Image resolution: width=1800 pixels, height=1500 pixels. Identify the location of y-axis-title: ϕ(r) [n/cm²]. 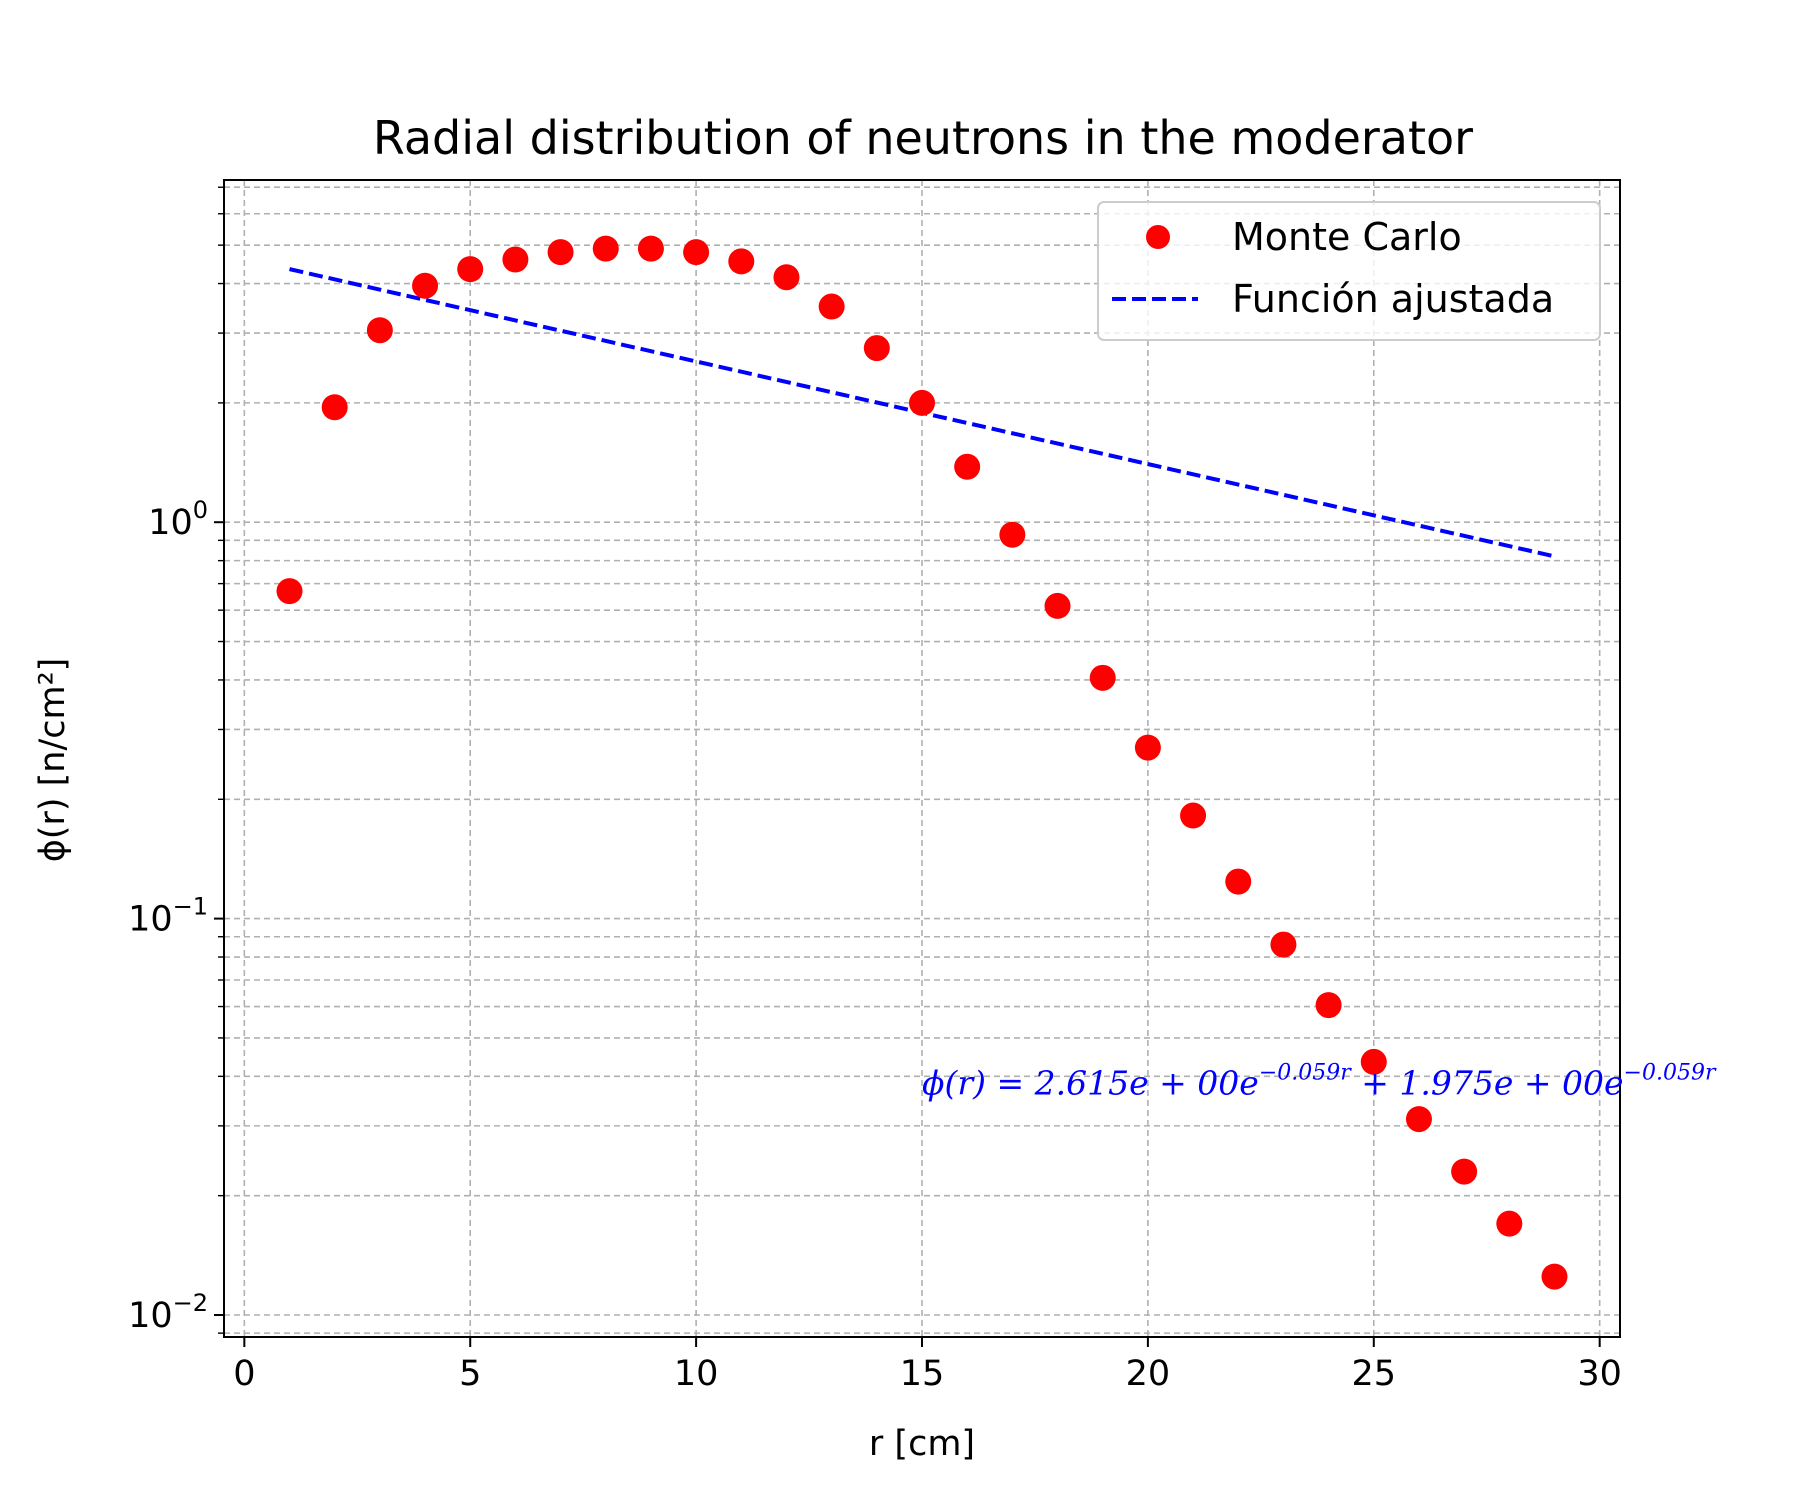
(53, 760).